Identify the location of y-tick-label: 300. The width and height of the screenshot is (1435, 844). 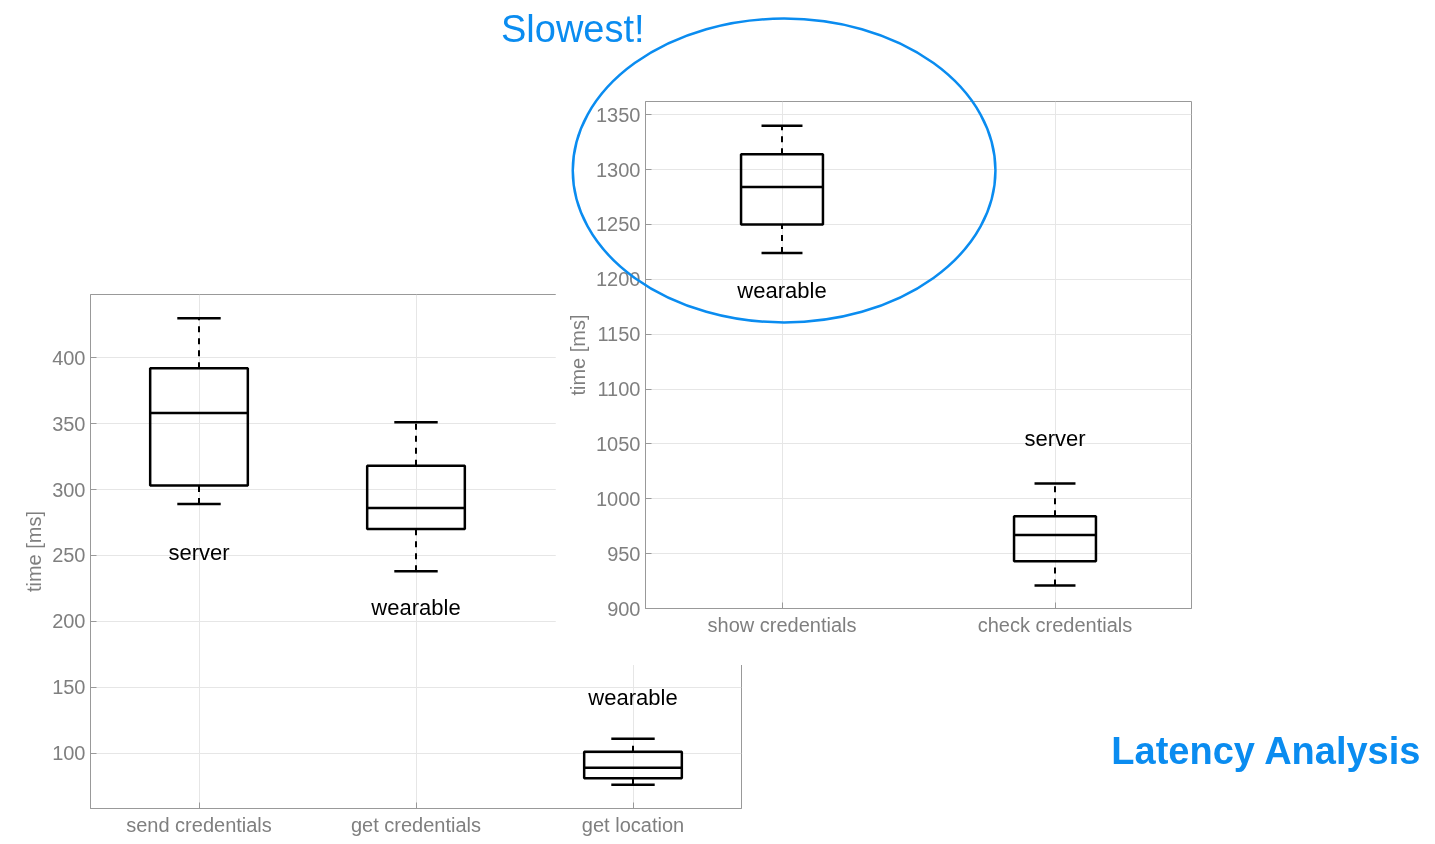
(69, 489).